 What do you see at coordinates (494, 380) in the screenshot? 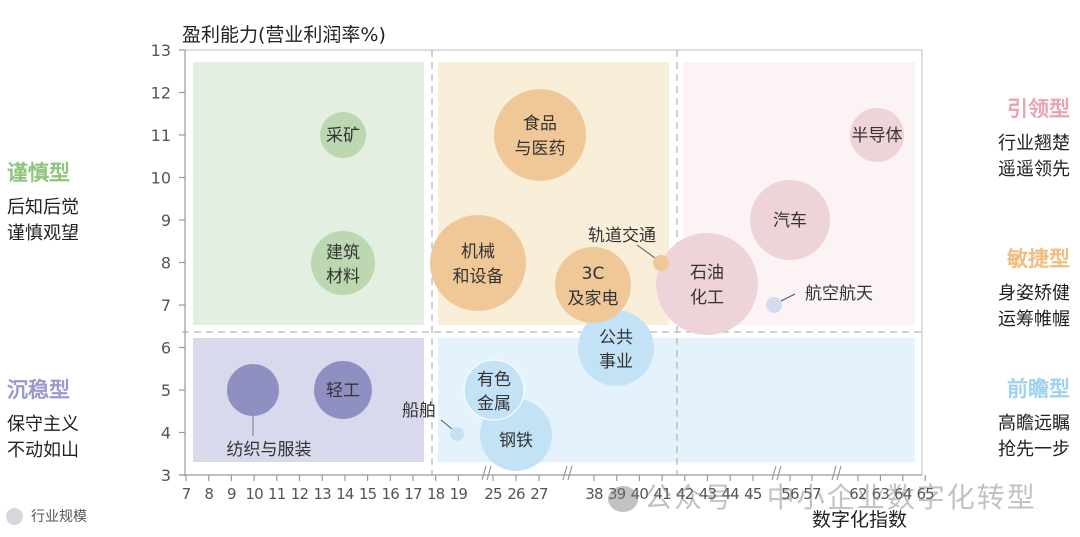
I see `label-nonferrous-1: 有色` at bounding box center [494, 380].